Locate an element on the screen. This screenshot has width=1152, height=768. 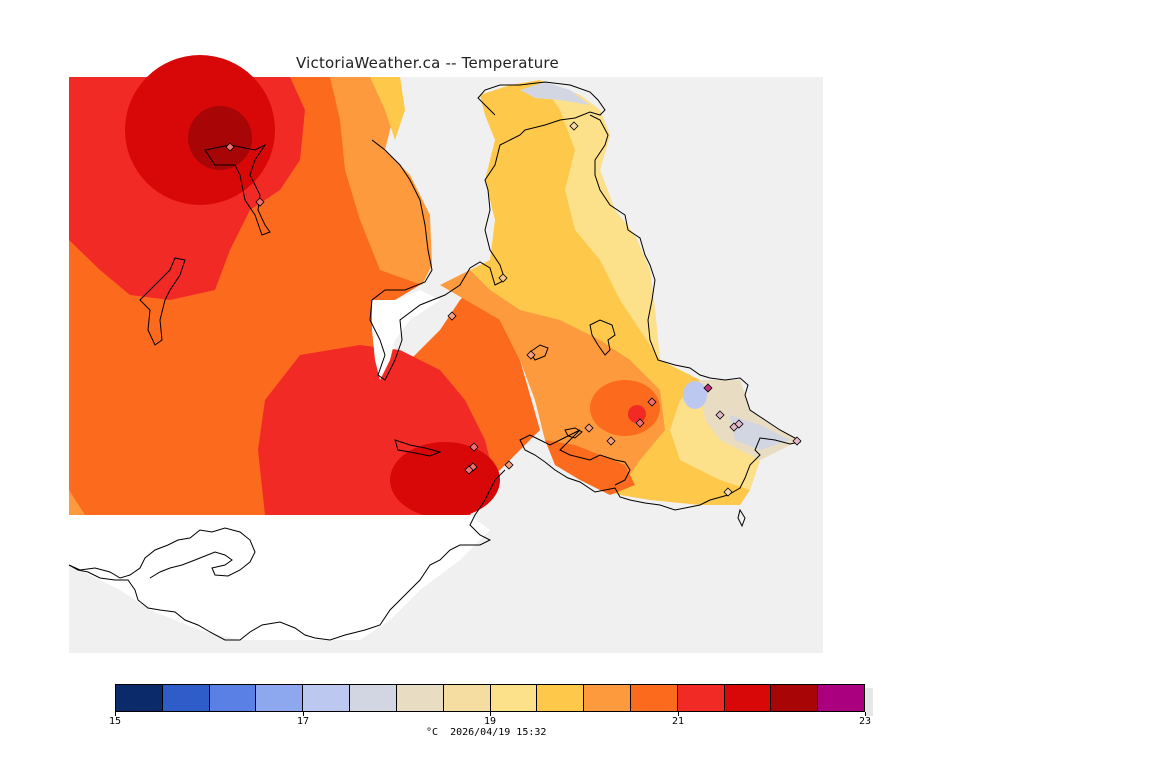
coastline-saanich-west is located at coordinates (287, 555).